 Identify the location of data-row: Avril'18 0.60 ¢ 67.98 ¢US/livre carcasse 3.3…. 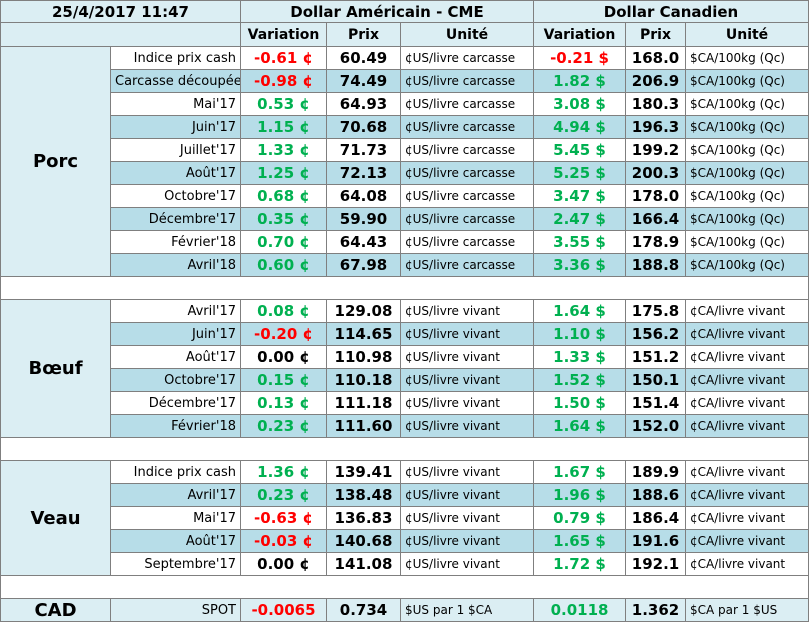
(405, 265).